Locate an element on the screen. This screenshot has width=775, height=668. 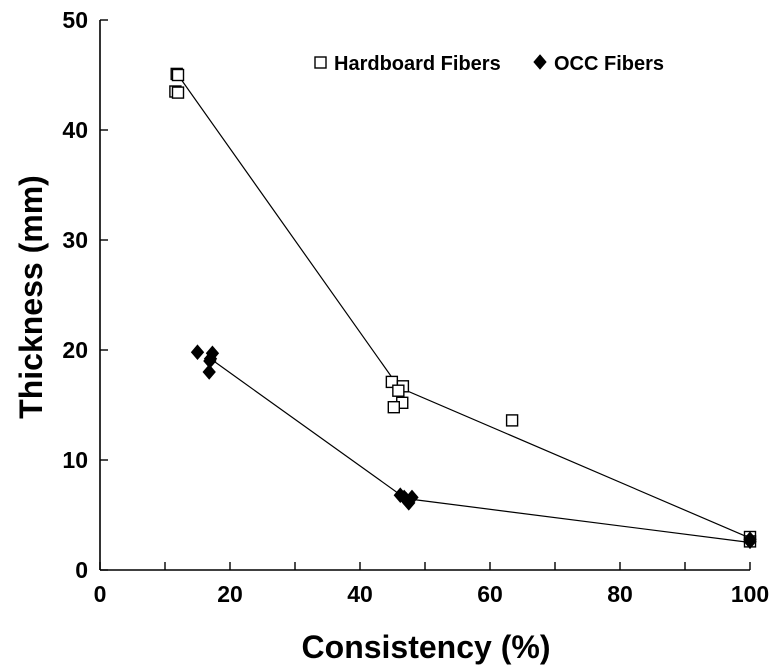
legend-marker-hardboard is located at coordinates (320, 62).